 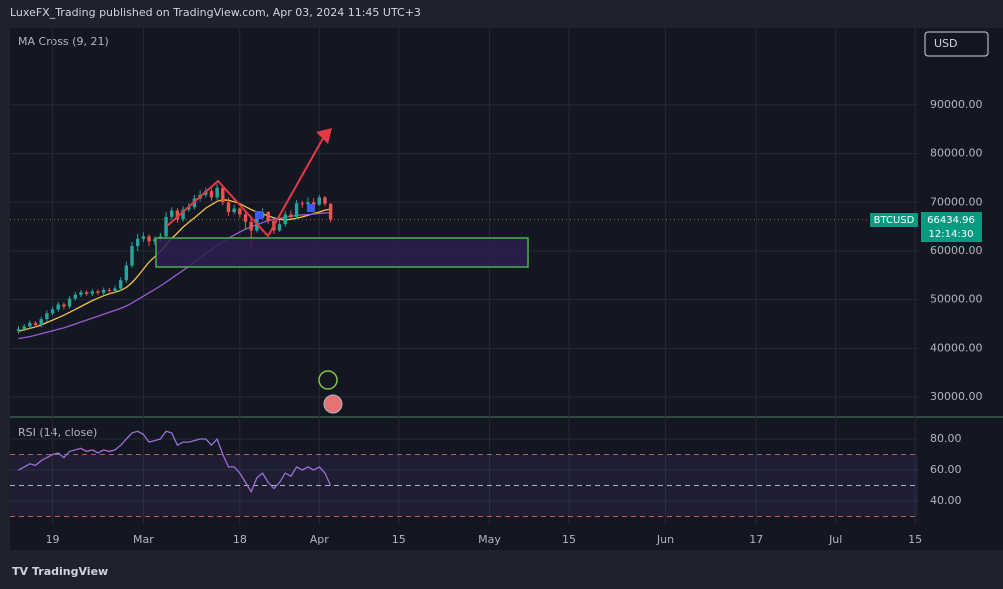 I want to click on demand-zone, so click(x=342, y=252).